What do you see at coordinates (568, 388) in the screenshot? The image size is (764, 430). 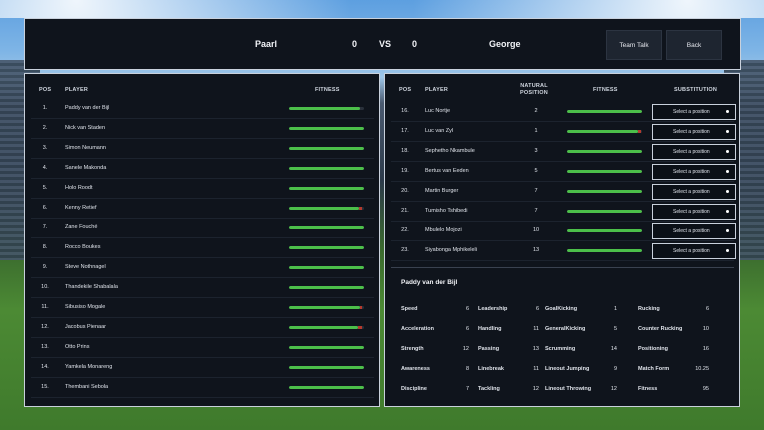 I see `attribute-label-text: Lineout Throwing` at bounding box center [568, 388].